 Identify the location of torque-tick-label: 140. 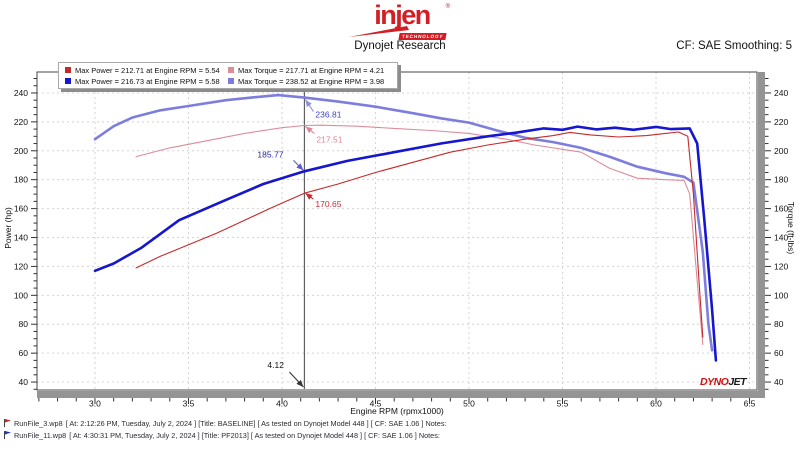
(781, 238).